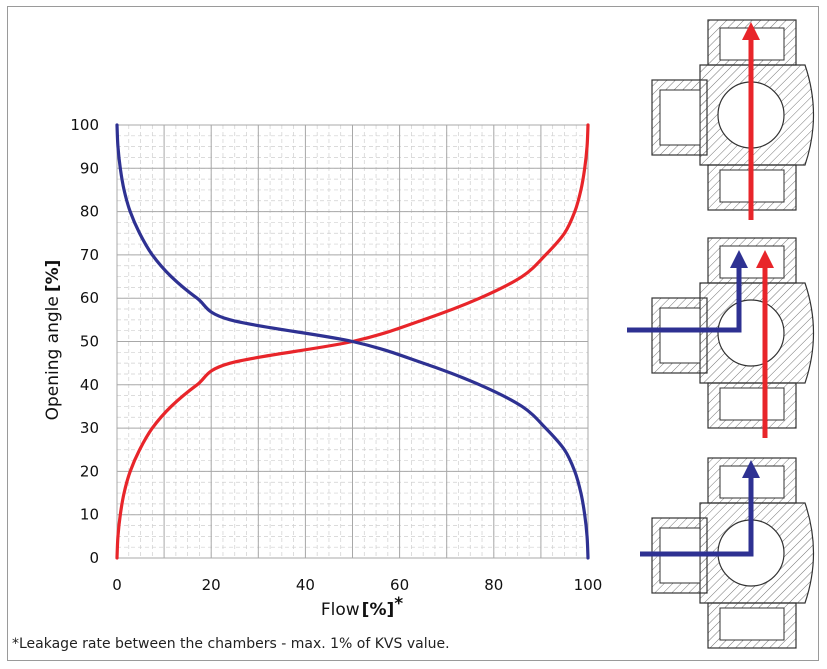 Image resolution: width=827 pixels, height=669 pixels. Describe the element at coordinates (53, 358) in the screenshot. I see `y-axis-title-text: Opening angle` at that location.